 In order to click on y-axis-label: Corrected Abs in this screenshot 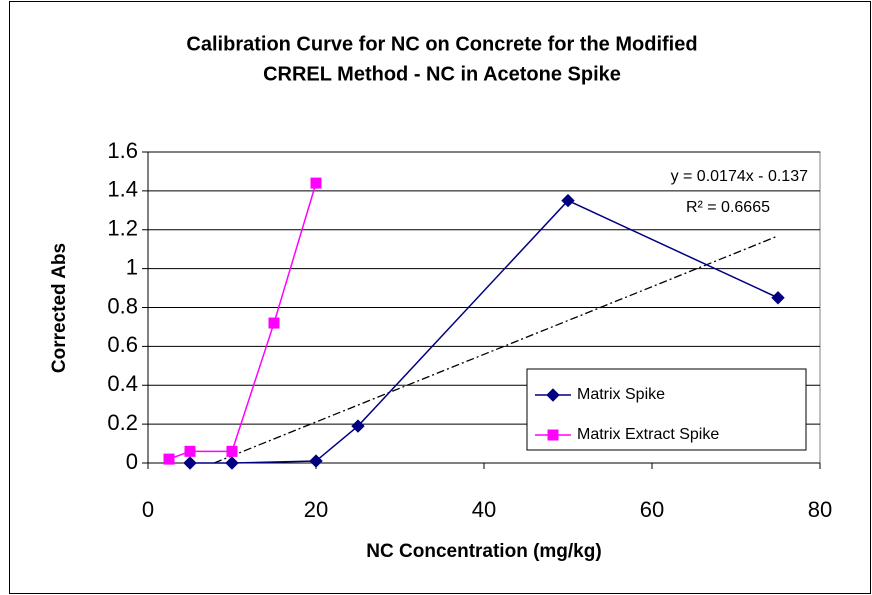, I will do `click(59, 308)`.